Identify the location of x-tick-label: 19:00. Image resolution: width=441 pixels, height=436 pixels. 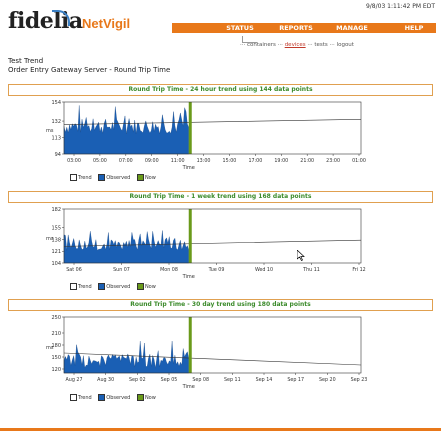
(281, 161).